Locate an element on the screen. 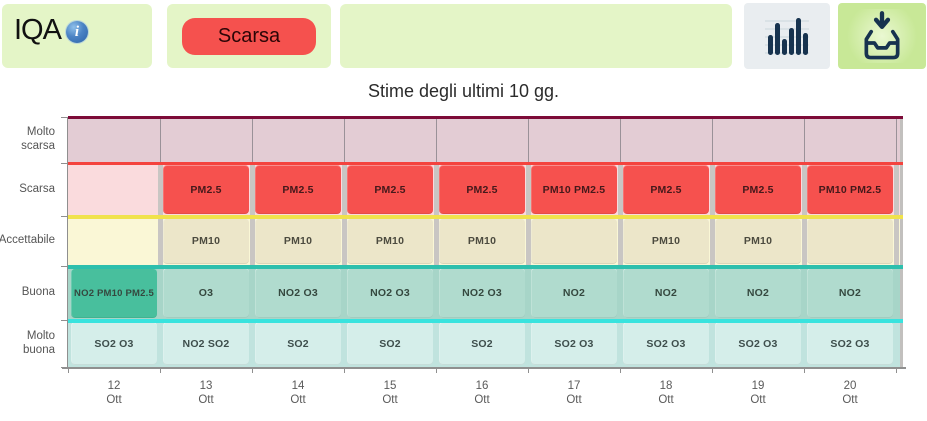 This screenshot has width=927, height=421. status-badge-label: Scarsa is located at coordinates (249, 36).